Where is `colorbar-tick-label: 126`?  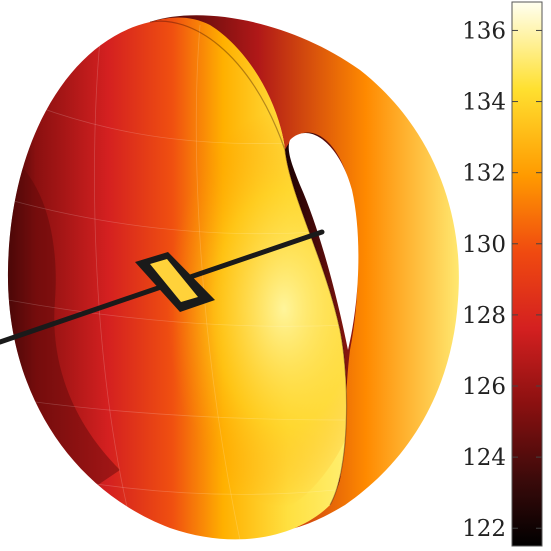
colorbar-tick-label: 126 is located at coordinates (484, 387).